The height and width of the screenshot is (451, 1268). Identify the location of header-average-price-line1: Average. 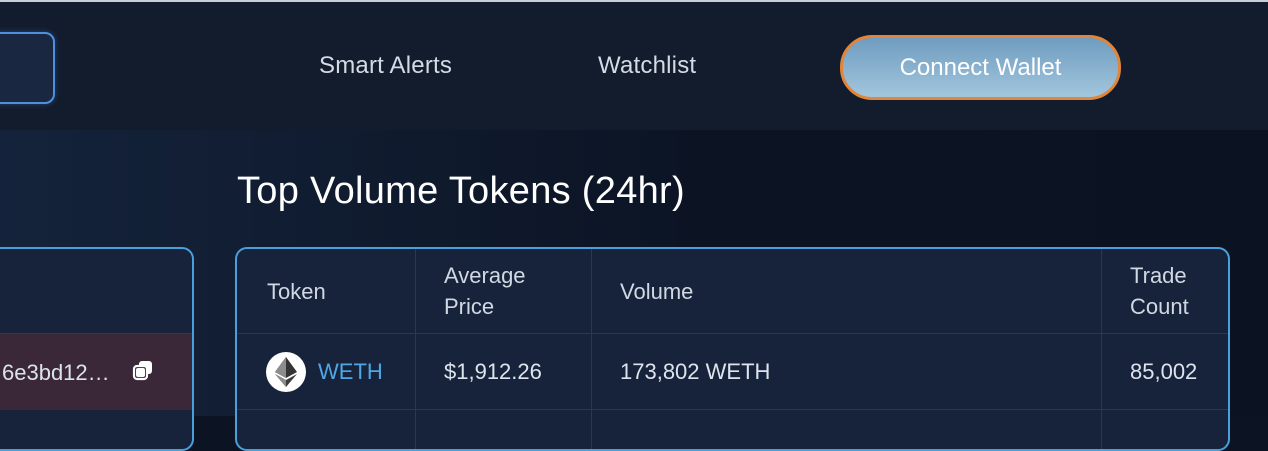
(485, 275).